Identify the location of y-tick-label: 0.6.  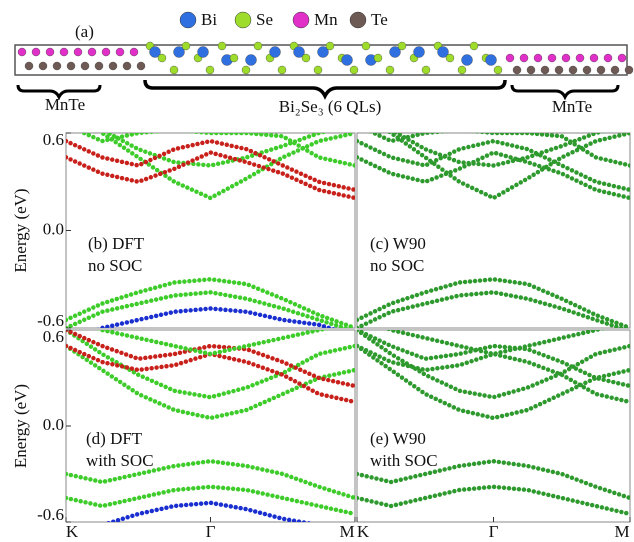
(53, 139).